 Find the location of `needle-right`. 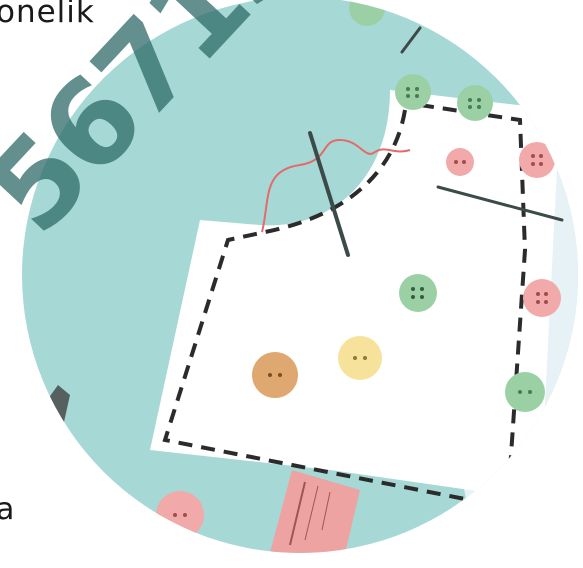

needle-right is located at coordinates (500, 203).